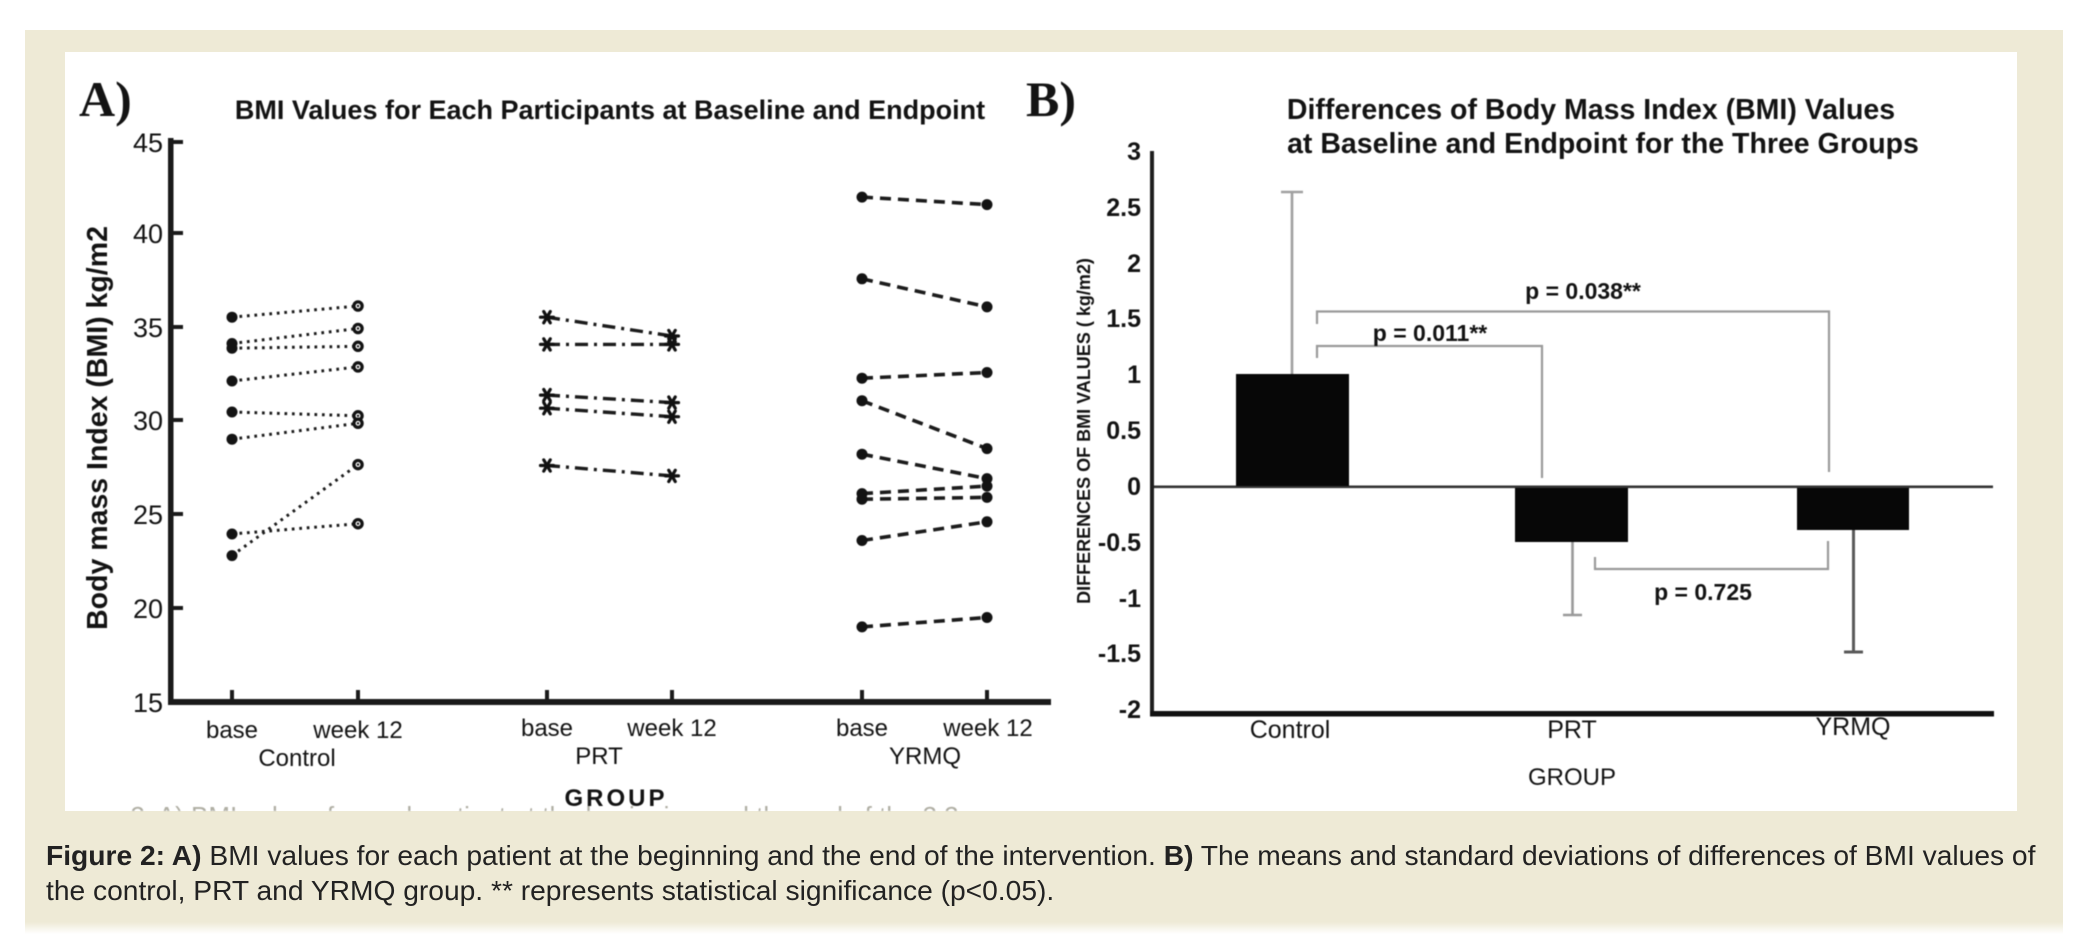  I want to click on svg-text: 20, so click(148, 609).